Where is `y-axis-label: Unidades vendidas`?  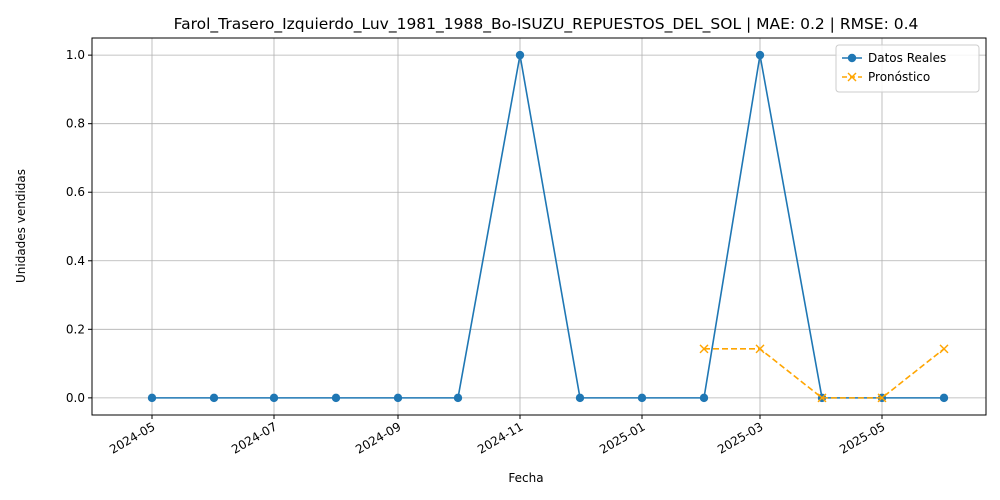
y-axis-label: Unidades vendidas is located at coordinates (21, 226).